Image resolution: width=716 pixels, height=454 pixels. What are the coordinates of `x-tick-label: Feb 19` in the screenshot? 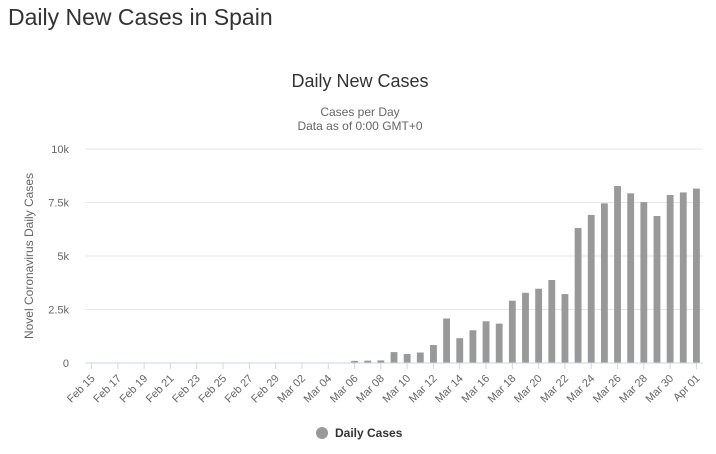 It's located at (134, 389).